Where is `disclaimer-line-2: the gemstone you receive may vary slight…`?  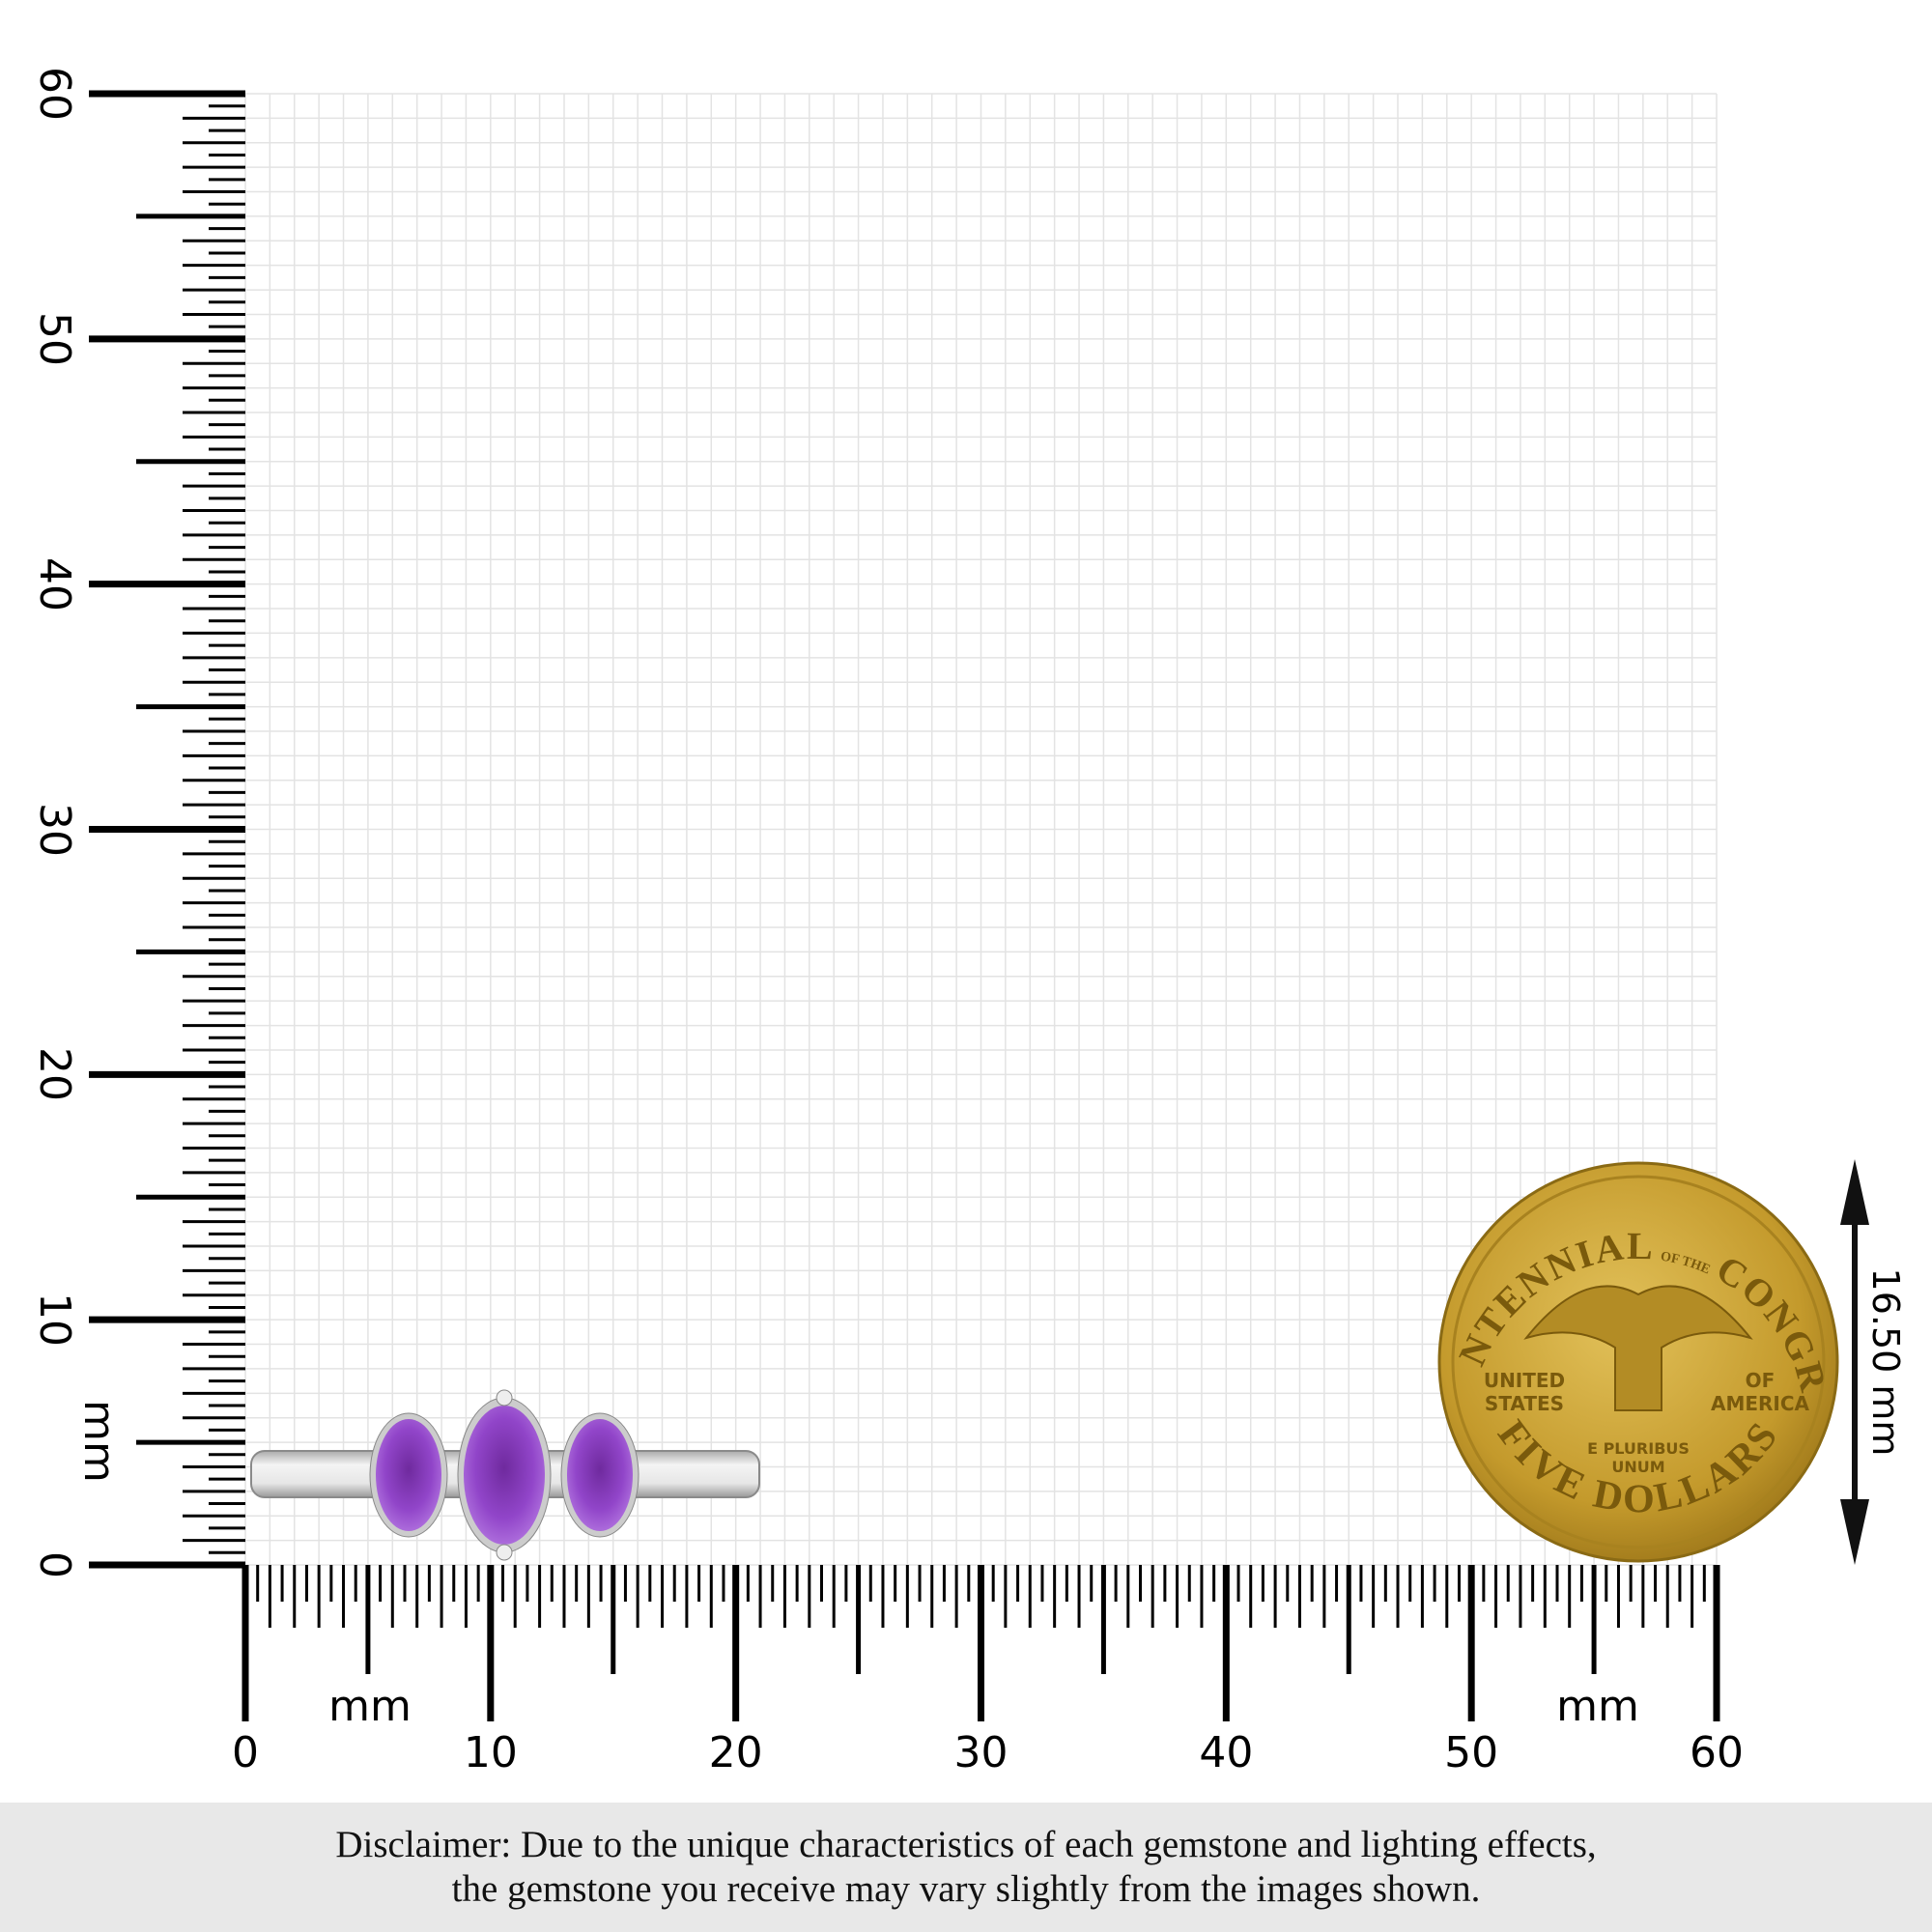 disclaimer-line-2: the gemstone you receive may vary slight… is located at coordinates (966, 1889).